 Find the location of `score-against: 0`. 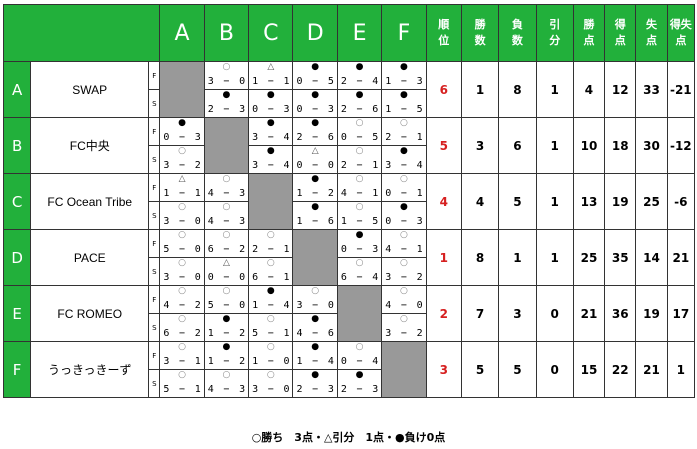

score-against: 0 is located at coordinates (197, 249).